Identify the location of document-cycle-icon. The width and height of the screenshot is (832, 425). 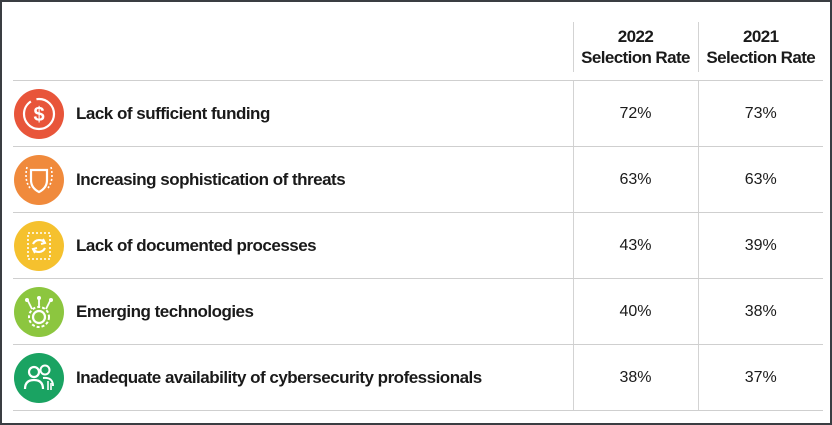
(39, 245).